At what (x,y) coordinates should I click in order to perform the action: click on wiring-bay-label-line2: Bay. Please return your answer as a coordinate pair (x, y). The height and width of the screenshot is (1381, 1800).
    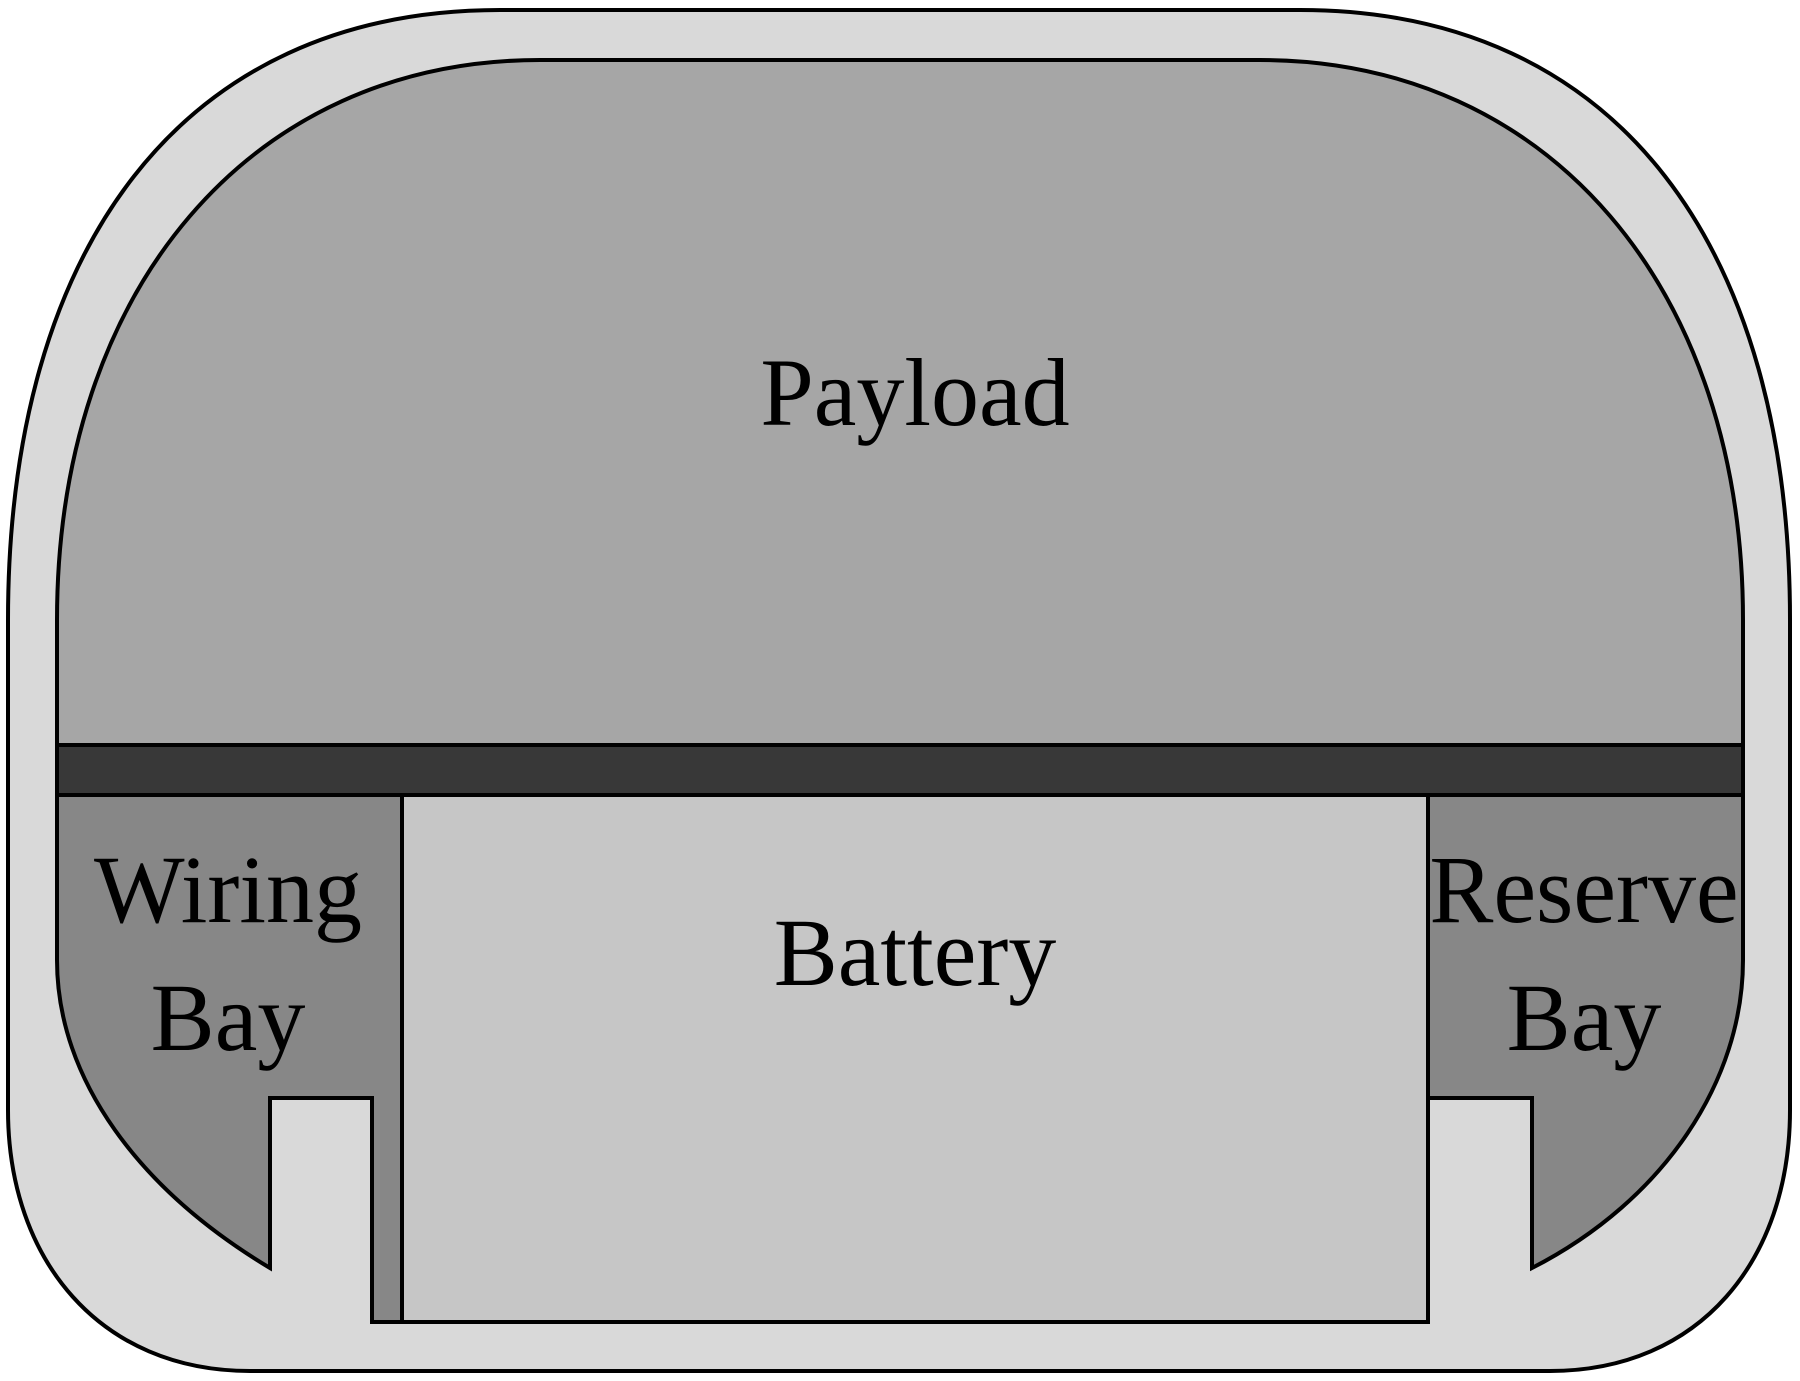
    Looking at the image, I should click on (228, 1017).